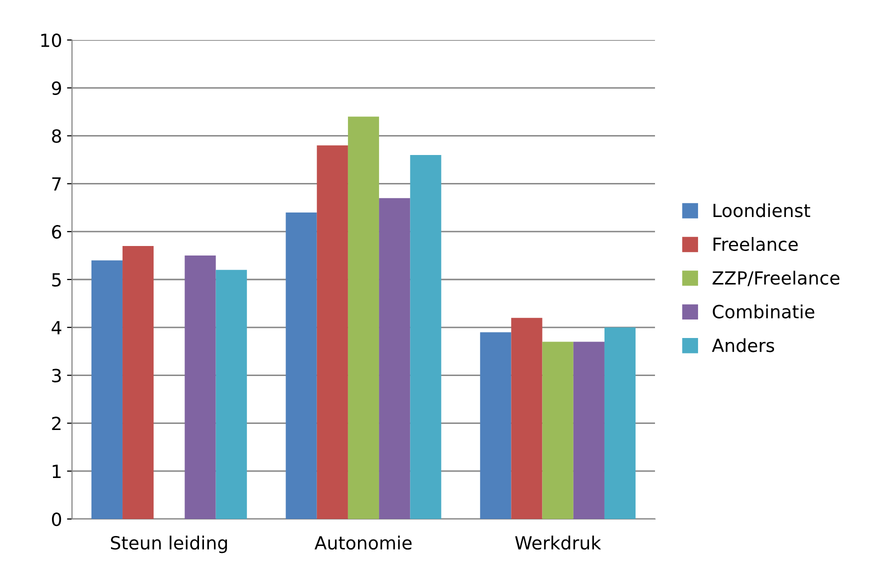 This screenshot has height=578, width=891. Describe the element at coordinates (763, 311) in the screenshot. I see `legend-label: Combinatie` at that location.